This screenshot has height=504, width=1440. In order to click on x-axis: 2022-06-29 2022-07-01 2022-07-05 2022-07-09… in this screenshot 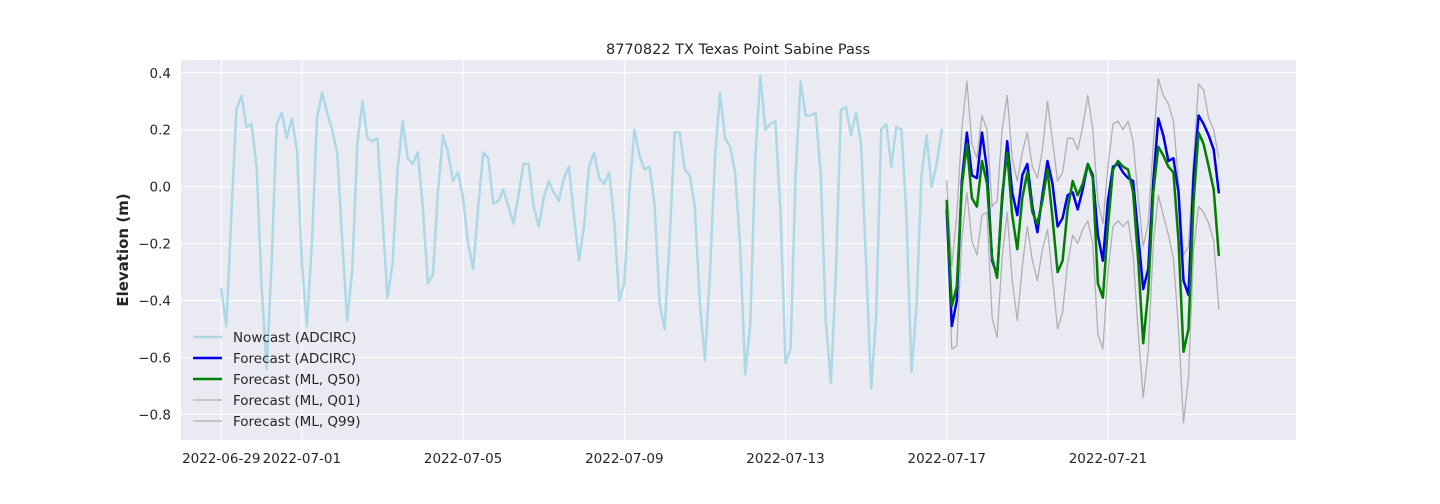, I will do `click(664, 459)`.